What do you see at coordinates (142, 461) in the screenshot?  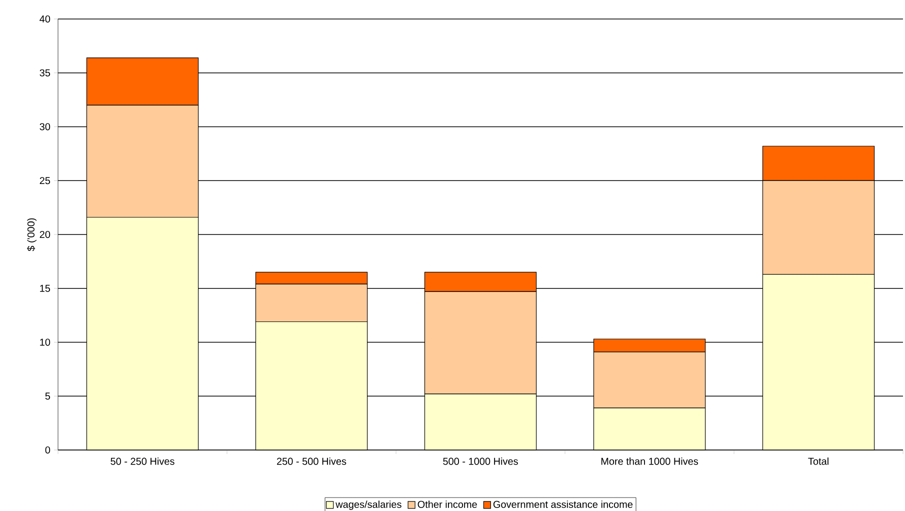 I see `x-tick-label: 50 - 250 Hives` at bounding box center [142, 461].